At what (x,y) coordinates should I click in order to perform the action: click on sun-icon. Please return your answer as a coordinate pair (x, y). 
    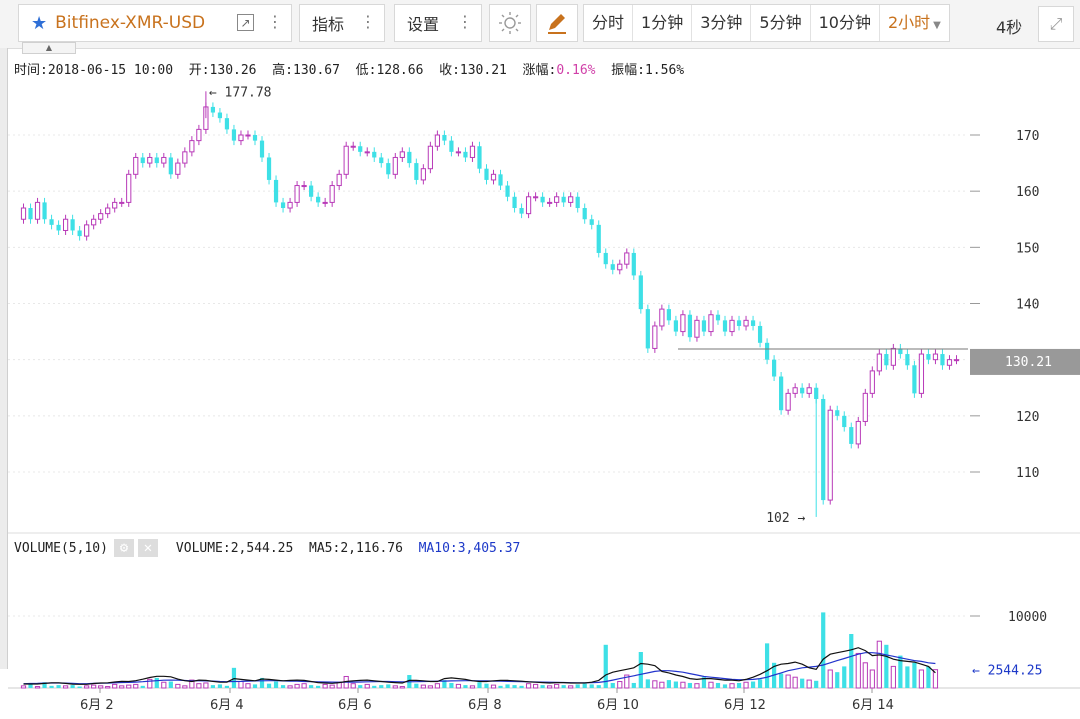
    Looking at the image, I should click on (510, 23).